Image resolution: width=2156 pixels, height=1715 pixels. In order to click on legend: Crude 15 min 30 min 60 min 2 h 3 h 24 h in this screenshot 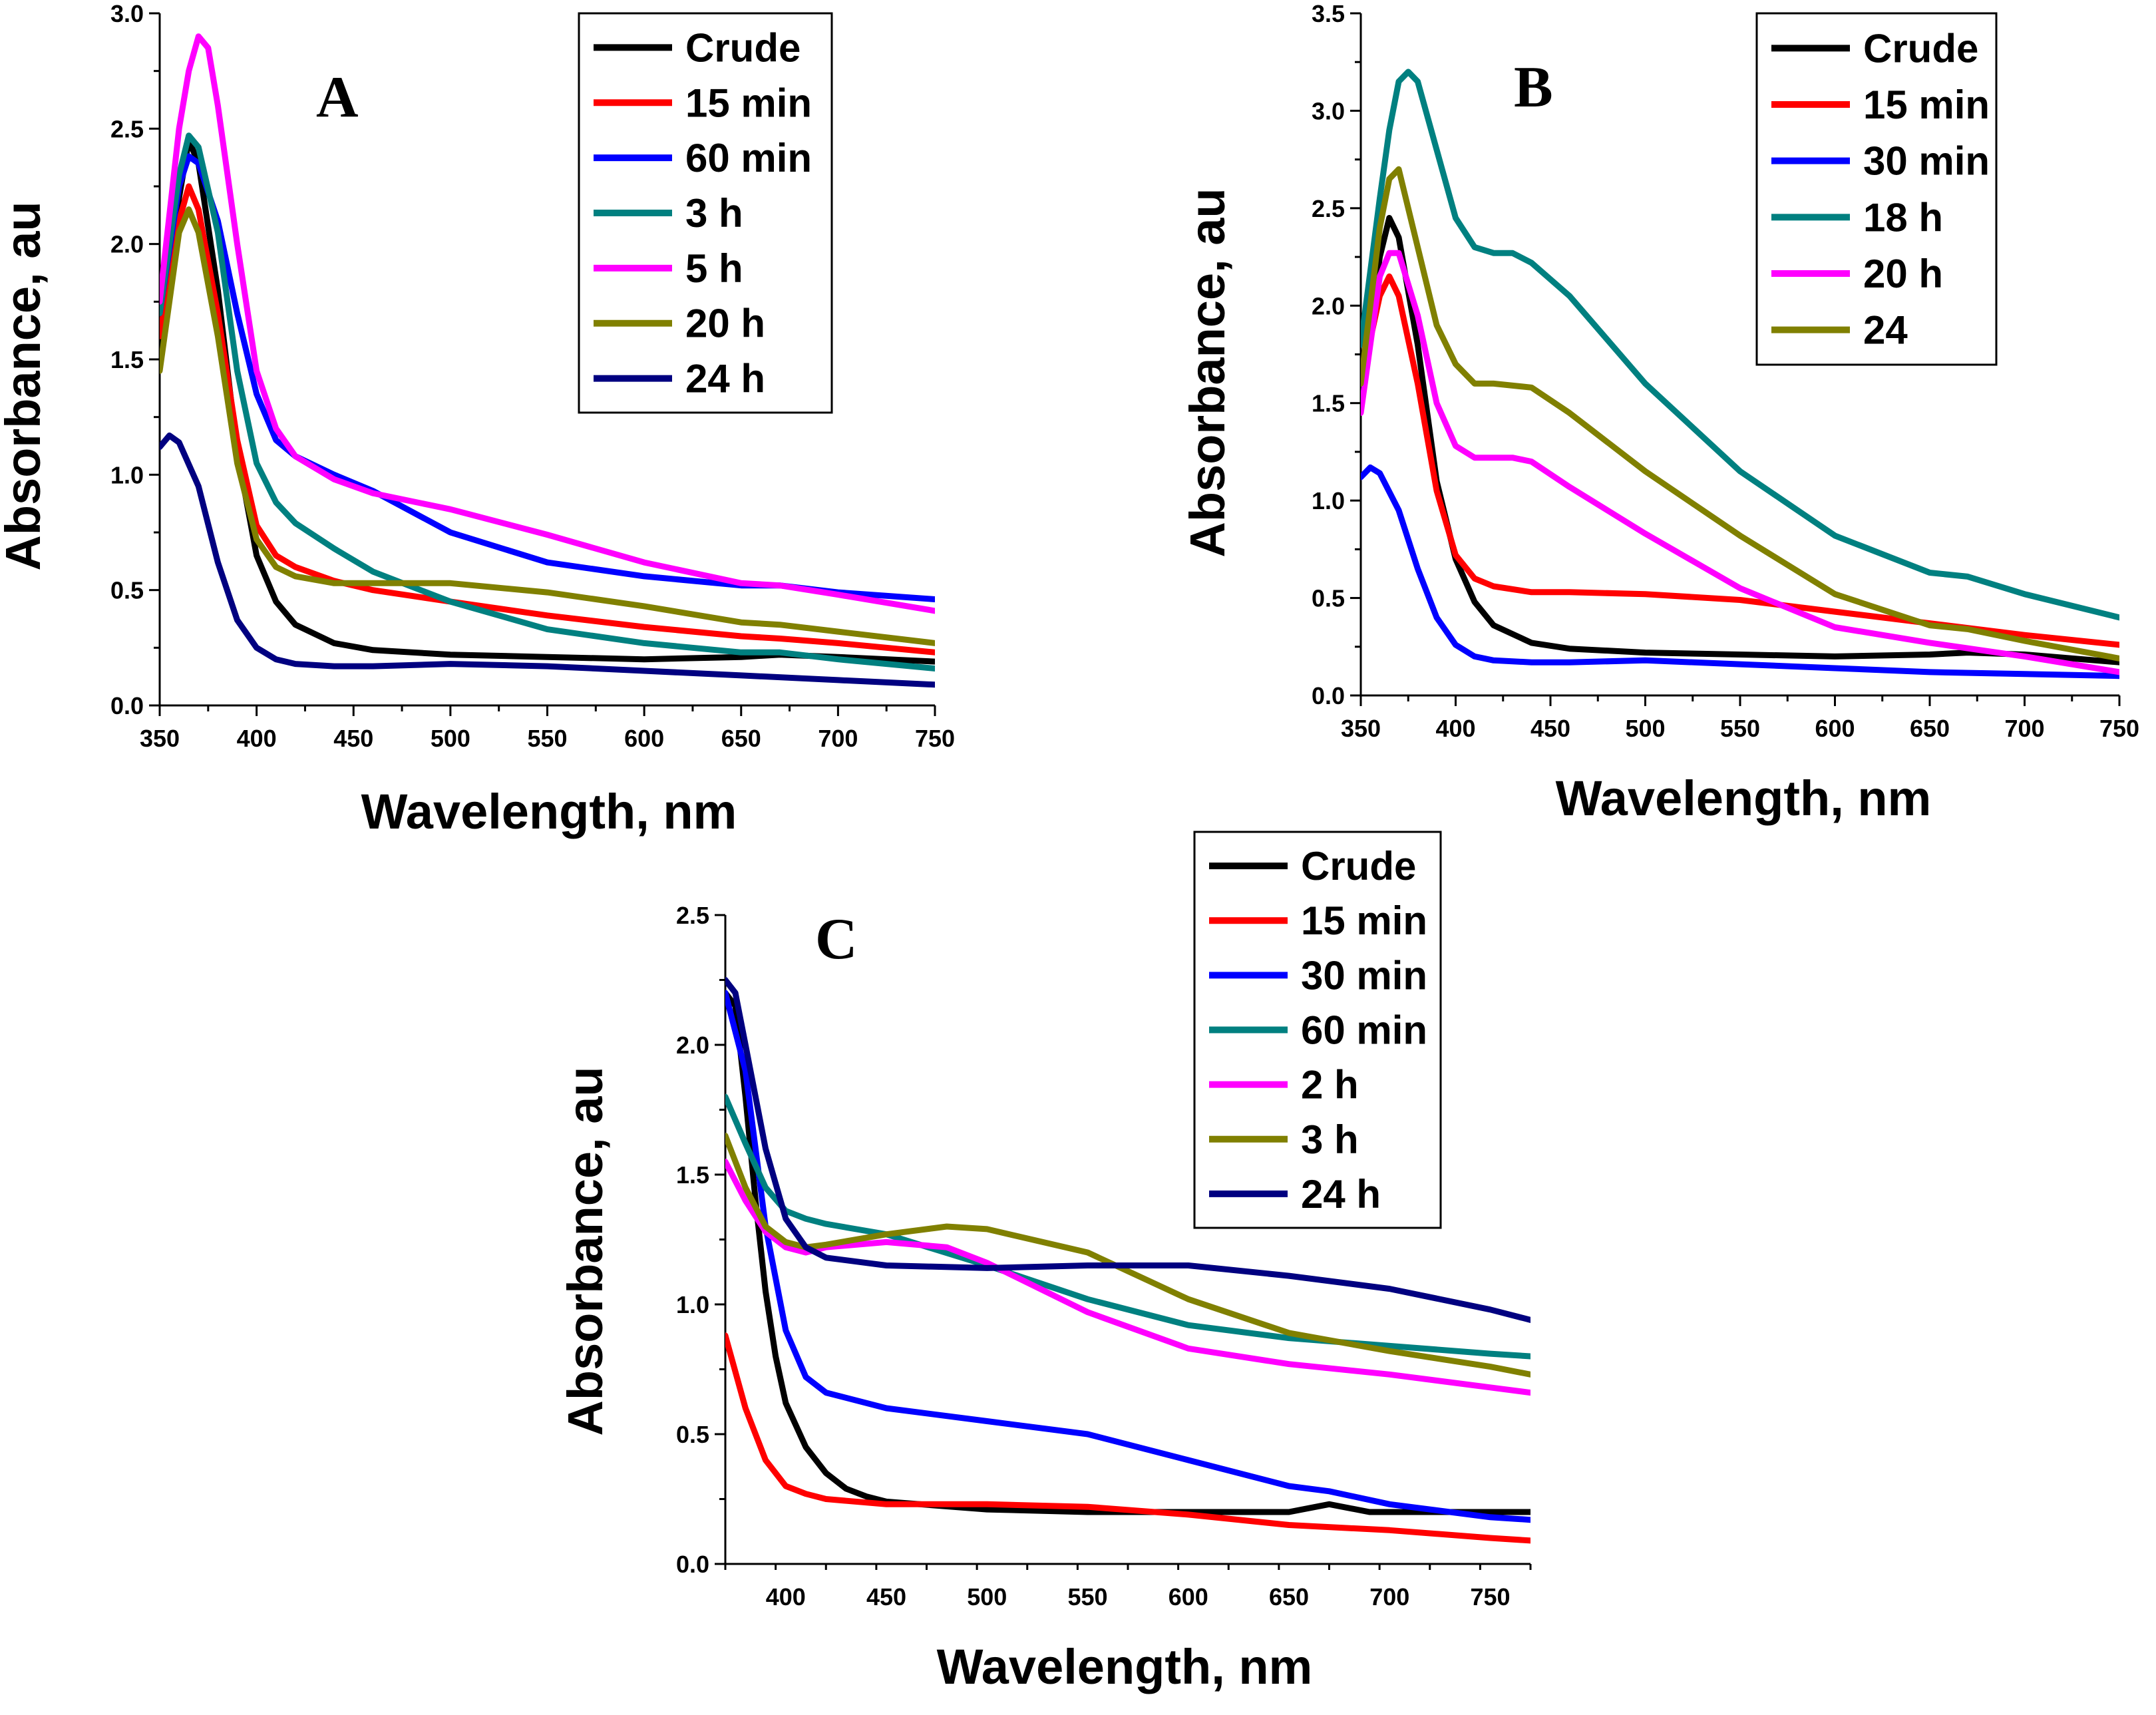, I will do `click(1317, 1030)`.